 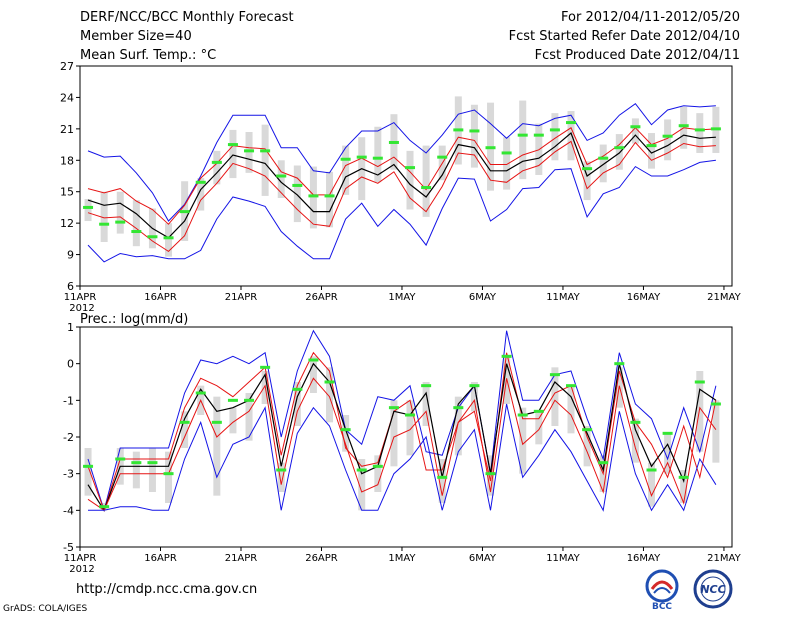 I want to click on panel1-x-tick-label: 6MAY, so click(x=483, y=297).